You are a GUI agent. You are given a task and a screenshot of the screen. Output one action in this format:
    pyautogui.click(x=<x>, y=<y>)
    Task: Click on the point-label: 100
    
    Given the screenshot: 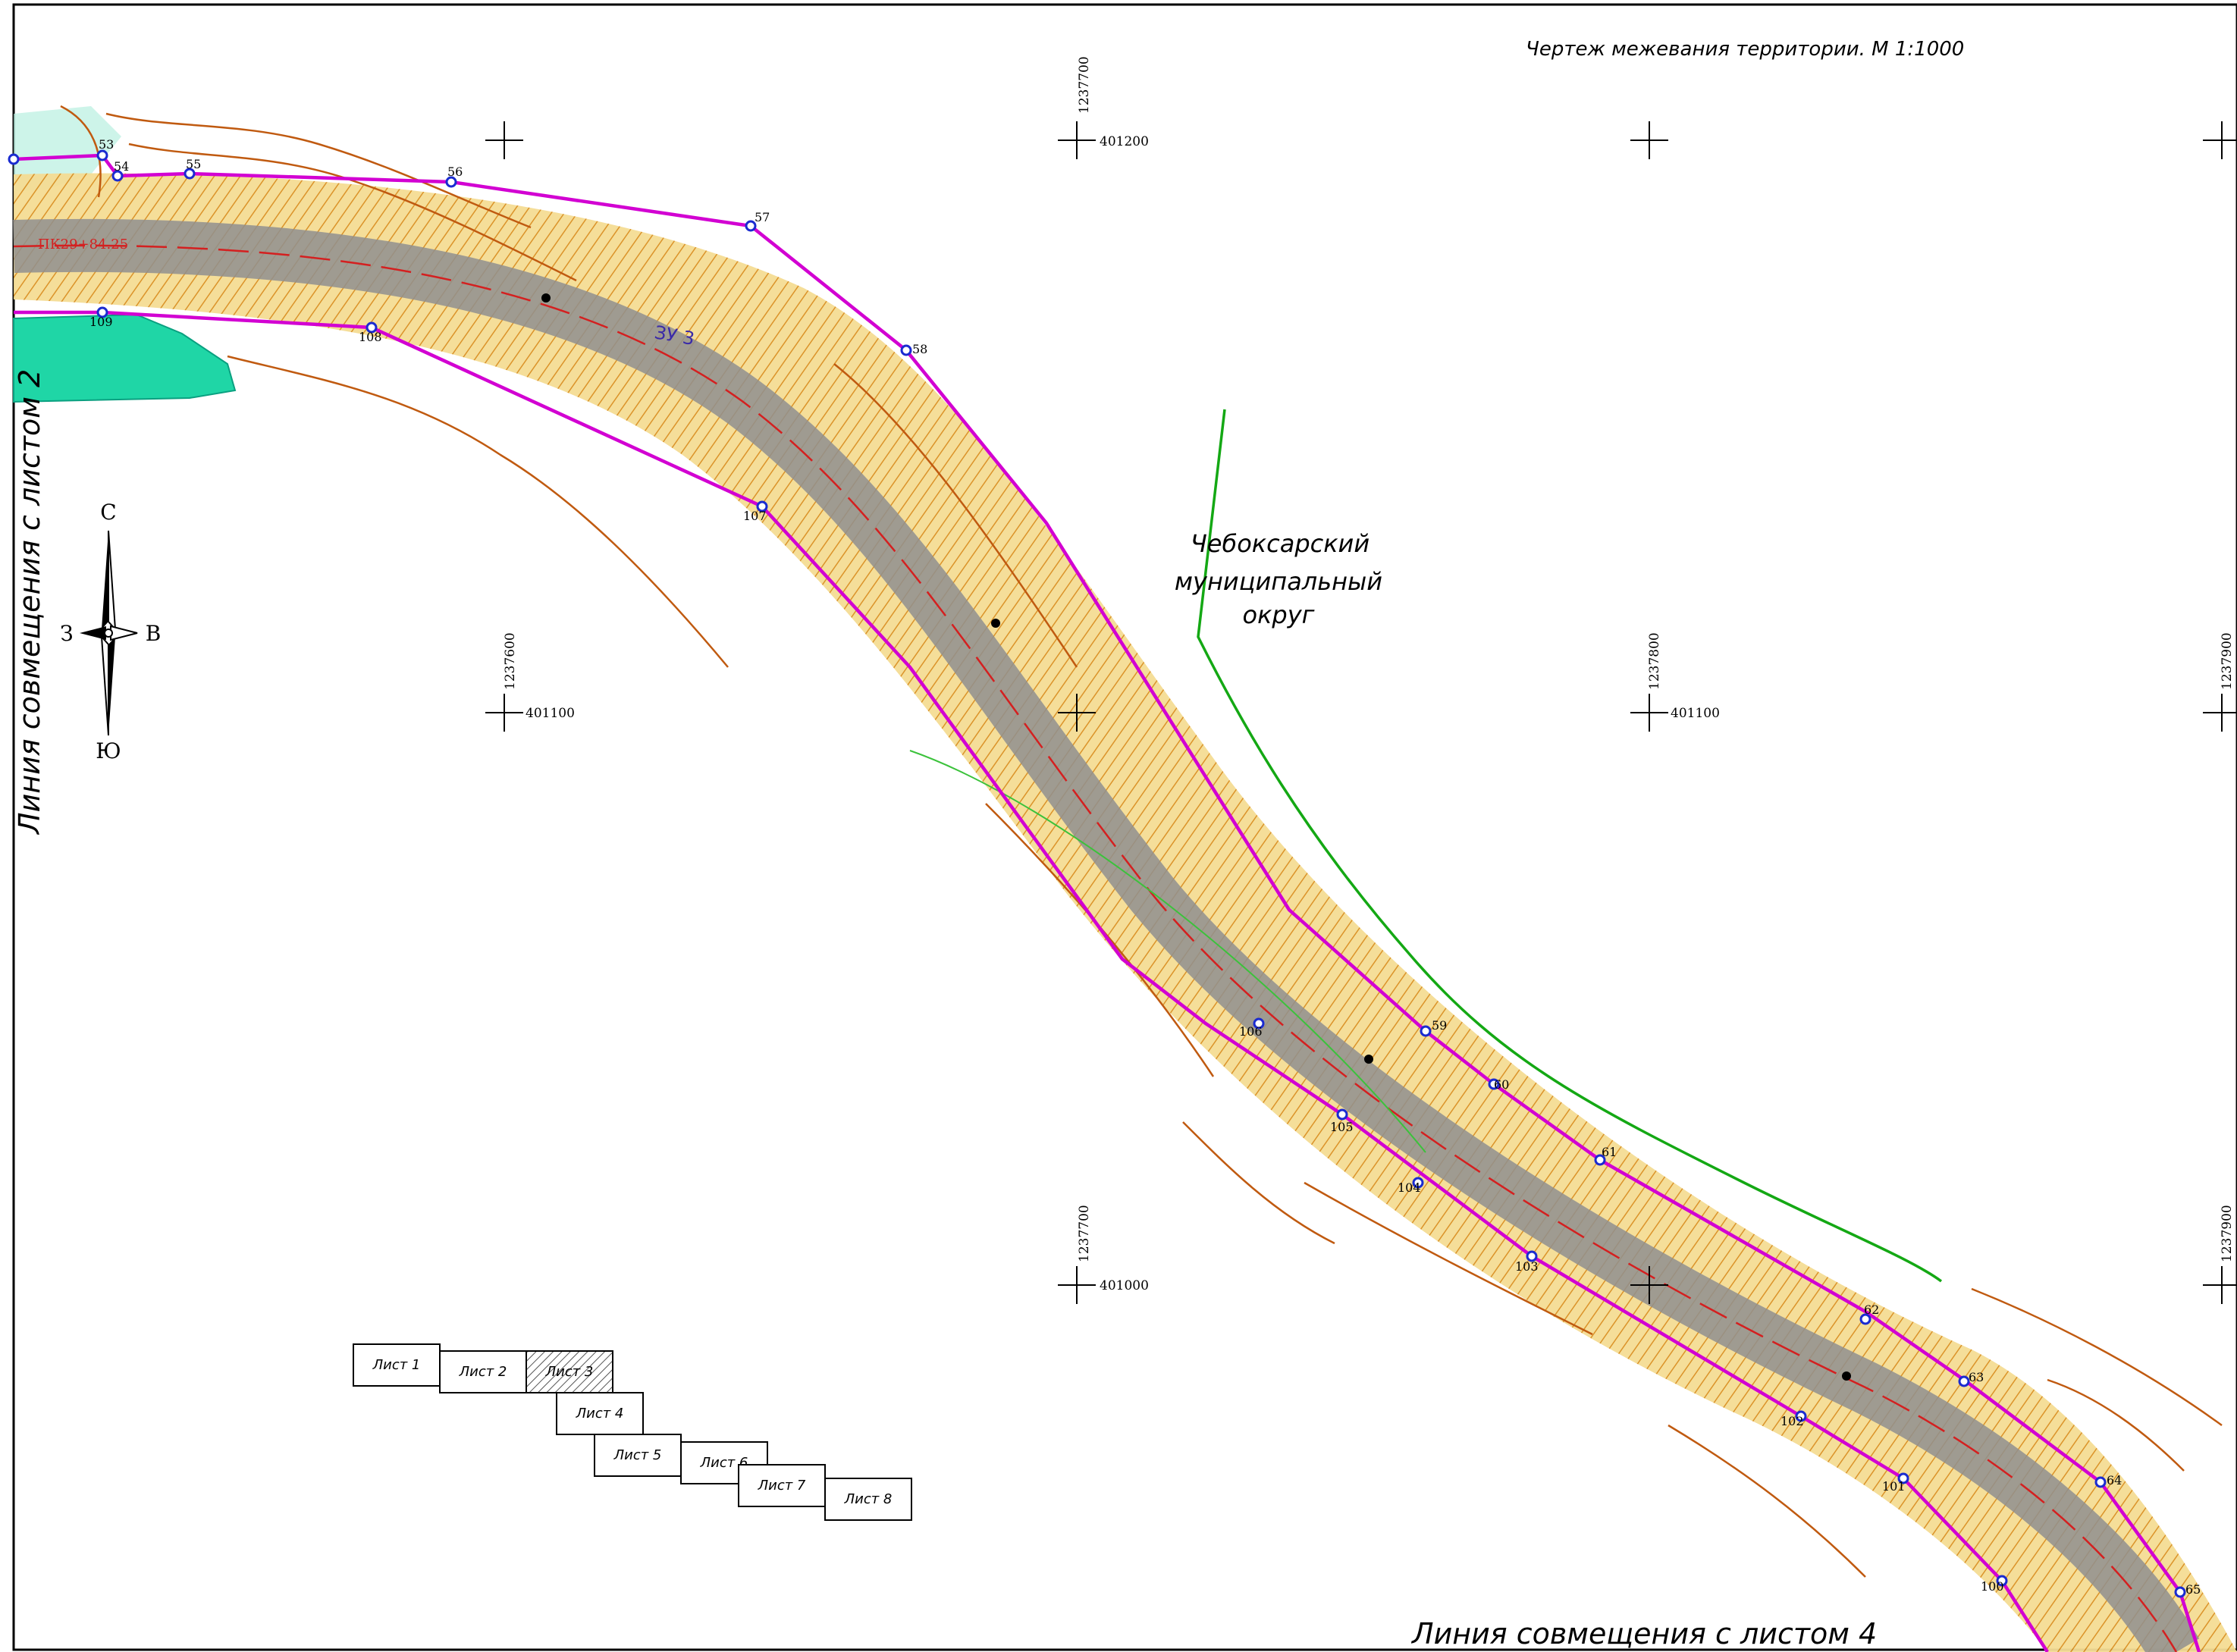 What is the action you would take?
    pyautogui.click(x=1993, y=1586)
    